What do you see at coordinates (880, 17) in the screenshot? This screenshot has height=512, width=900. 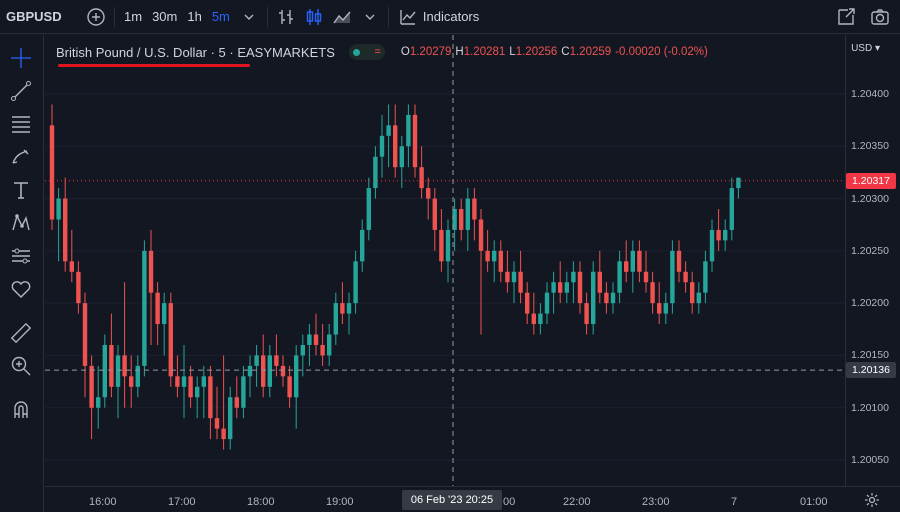 I see `camera-icon` at bounding box center [880, 17].